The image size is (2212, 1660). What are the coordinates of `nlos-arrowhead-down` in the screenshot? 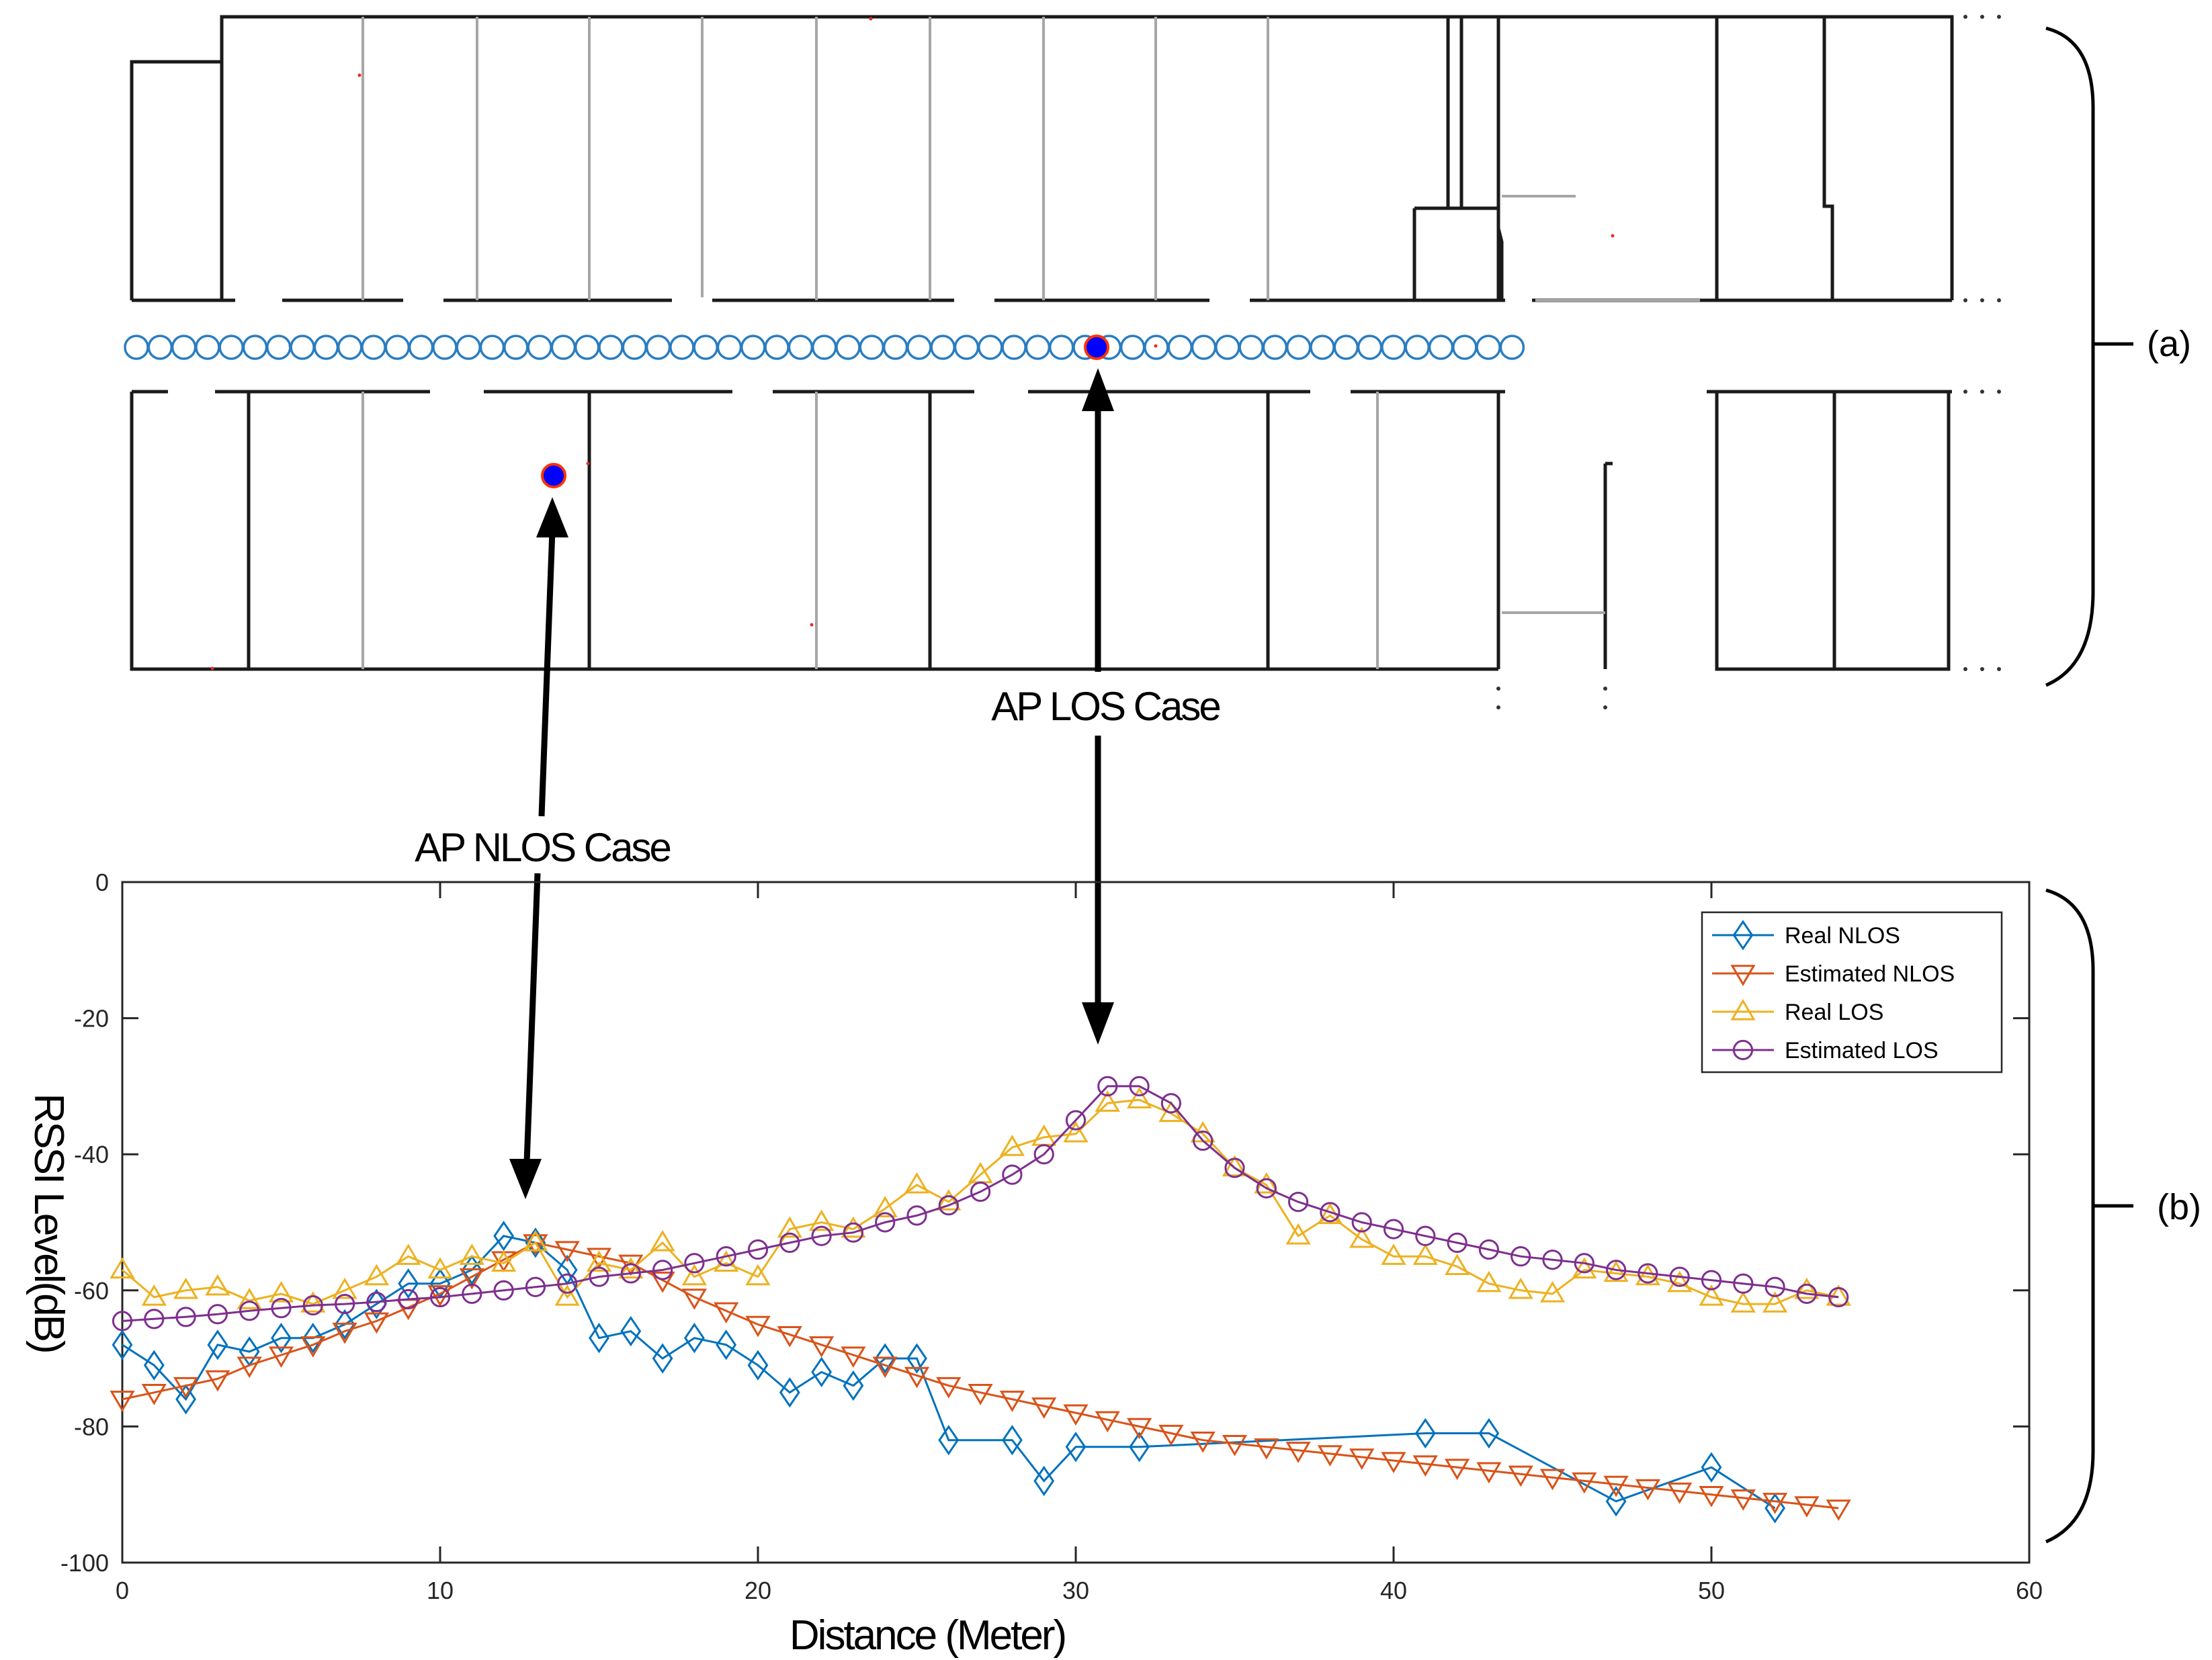 It's located at (525, 1179).